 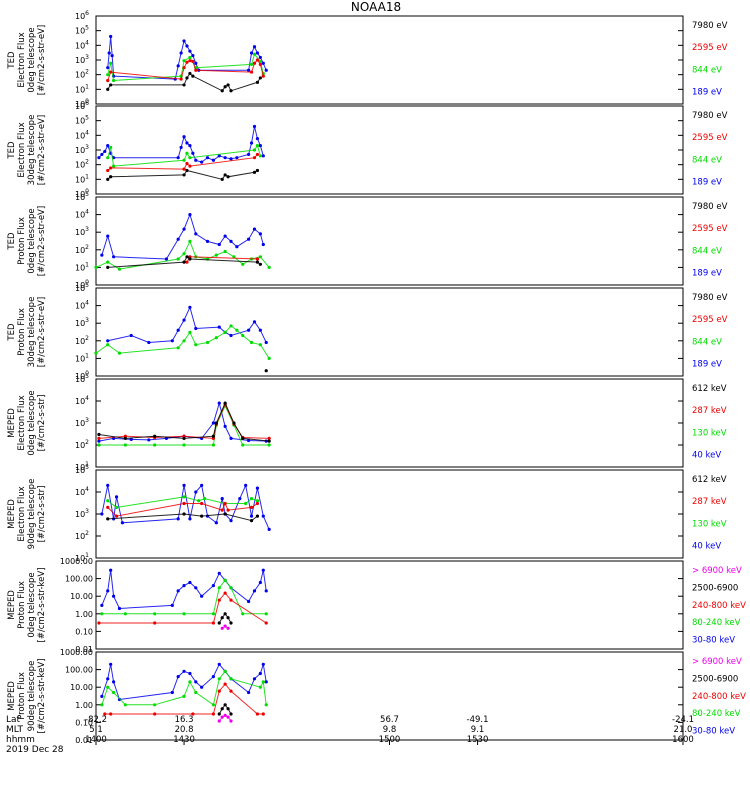 What do you see at coordinates (32, 696) in the screenshot?
I see `y-axis-label: 90deg telescope` at bounding box center [32, 696].